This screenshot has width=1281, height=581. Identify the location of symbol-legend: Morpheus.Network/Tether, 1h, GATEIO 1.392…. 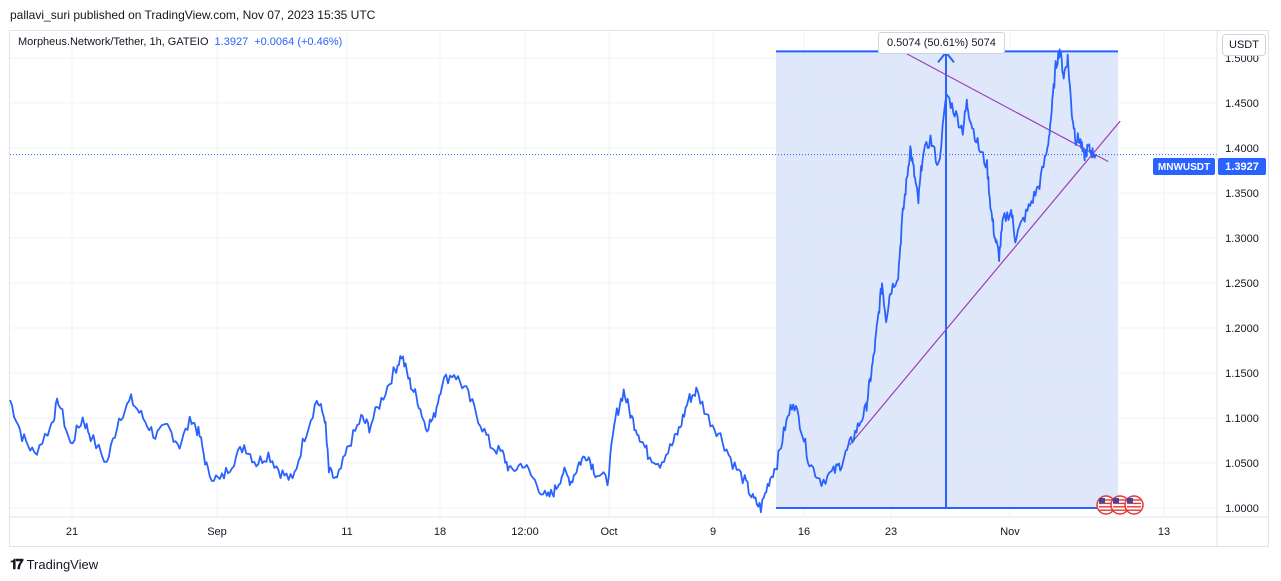
(180, 42).